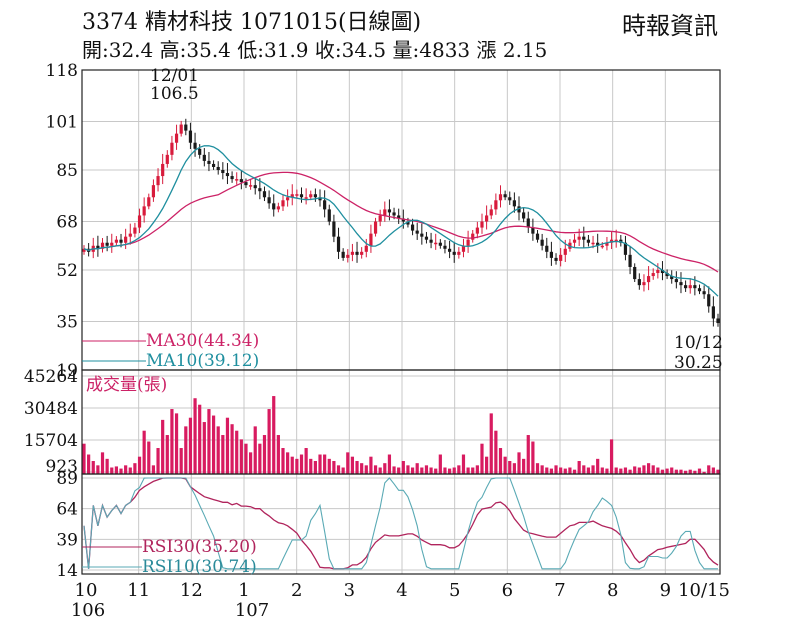 The image size is (800, 640). I want to click on volume-title: 成交量(張), so click(126, 385).